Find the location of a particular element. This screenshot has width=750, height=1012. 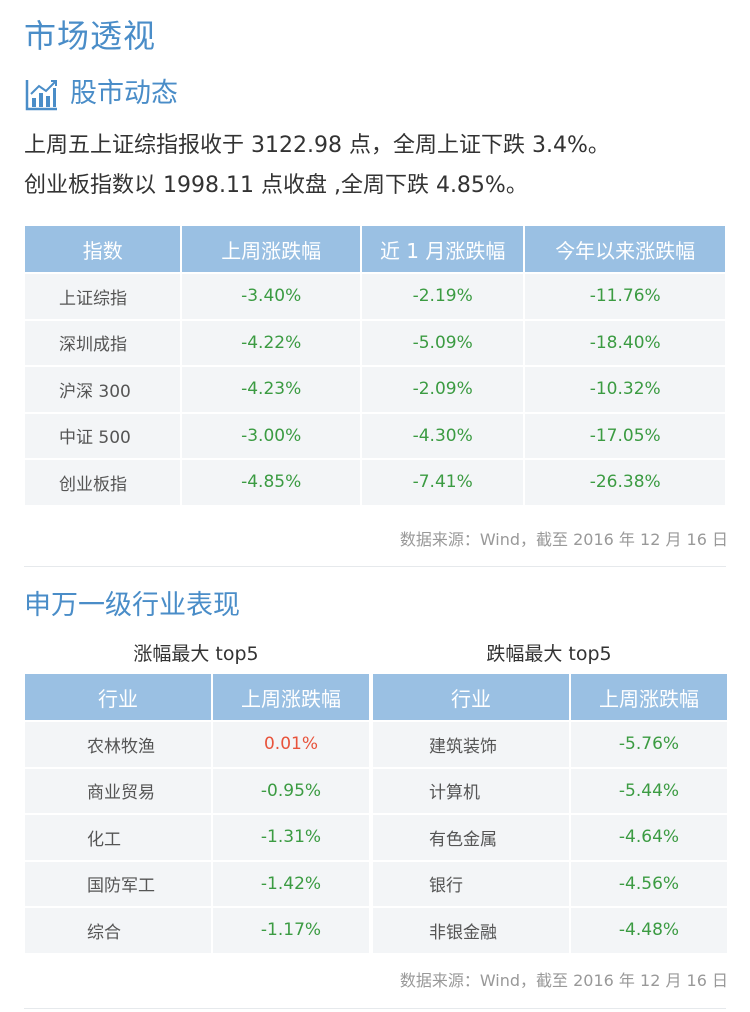

week-change: -4.64% is located at coordinates (649, 837).